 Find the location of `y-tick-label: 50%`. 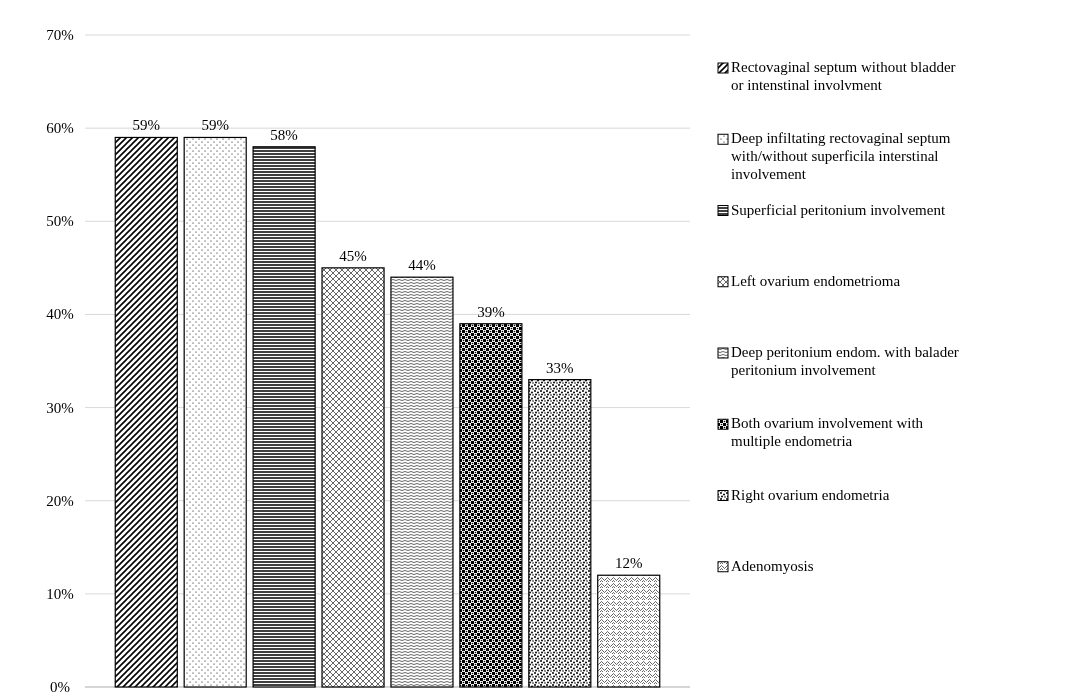

y-tick-label: 50% is located at coordinates (60, 221).